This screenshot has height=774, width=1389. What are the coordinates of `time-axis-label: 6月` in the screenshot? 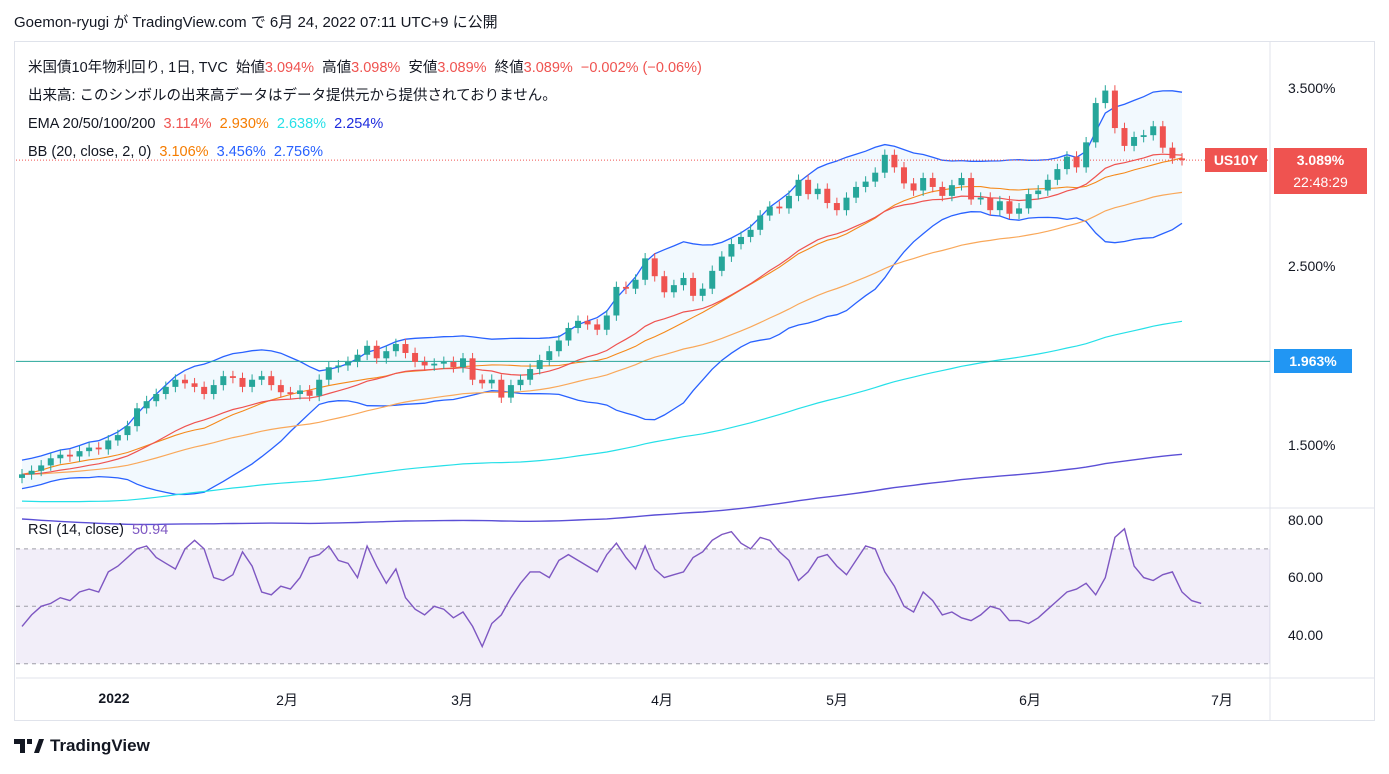 It's located at (1030, 700).